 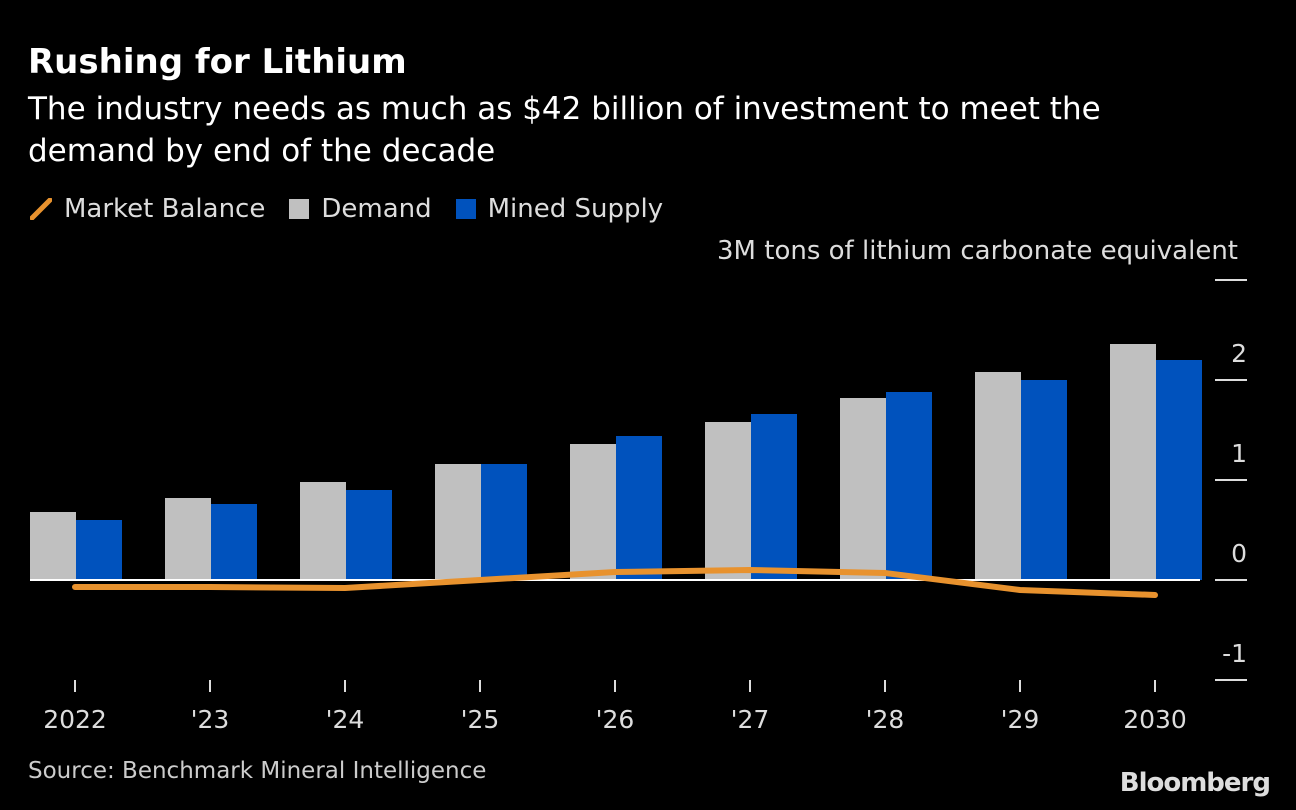 I want to click on line-swatch-icon, so click(x=41, y=209).